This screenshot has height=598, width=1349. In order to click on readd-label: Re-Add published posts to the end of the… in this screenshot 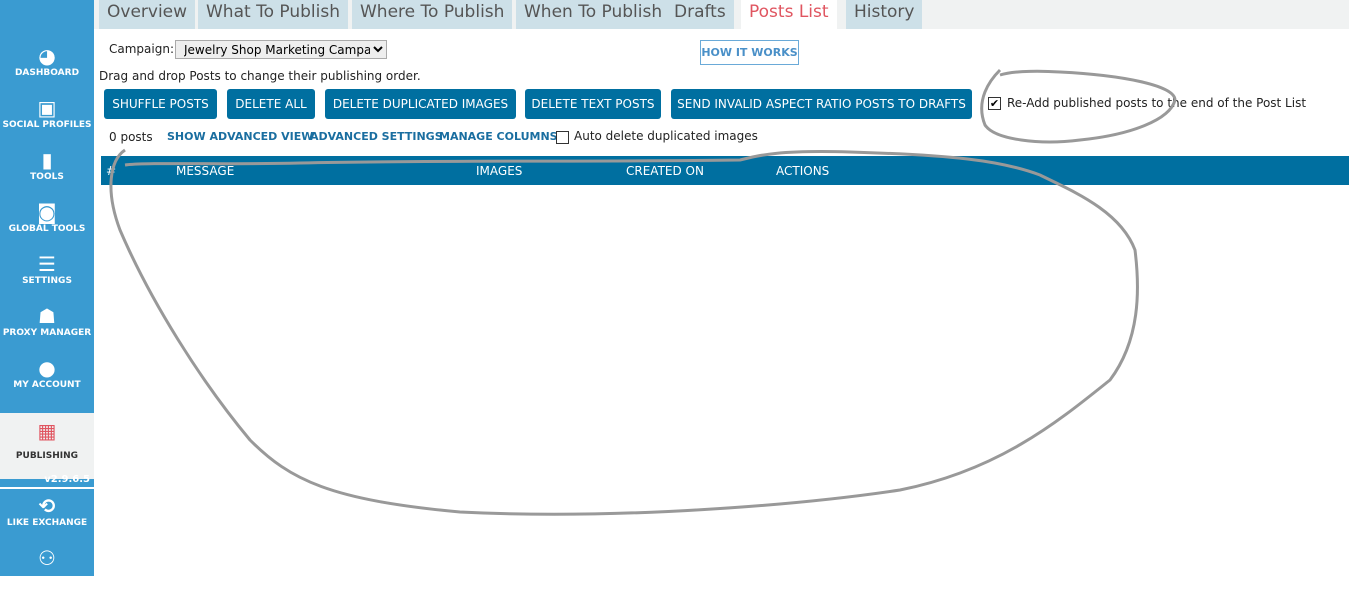, I will do `click(1157, 103)`.